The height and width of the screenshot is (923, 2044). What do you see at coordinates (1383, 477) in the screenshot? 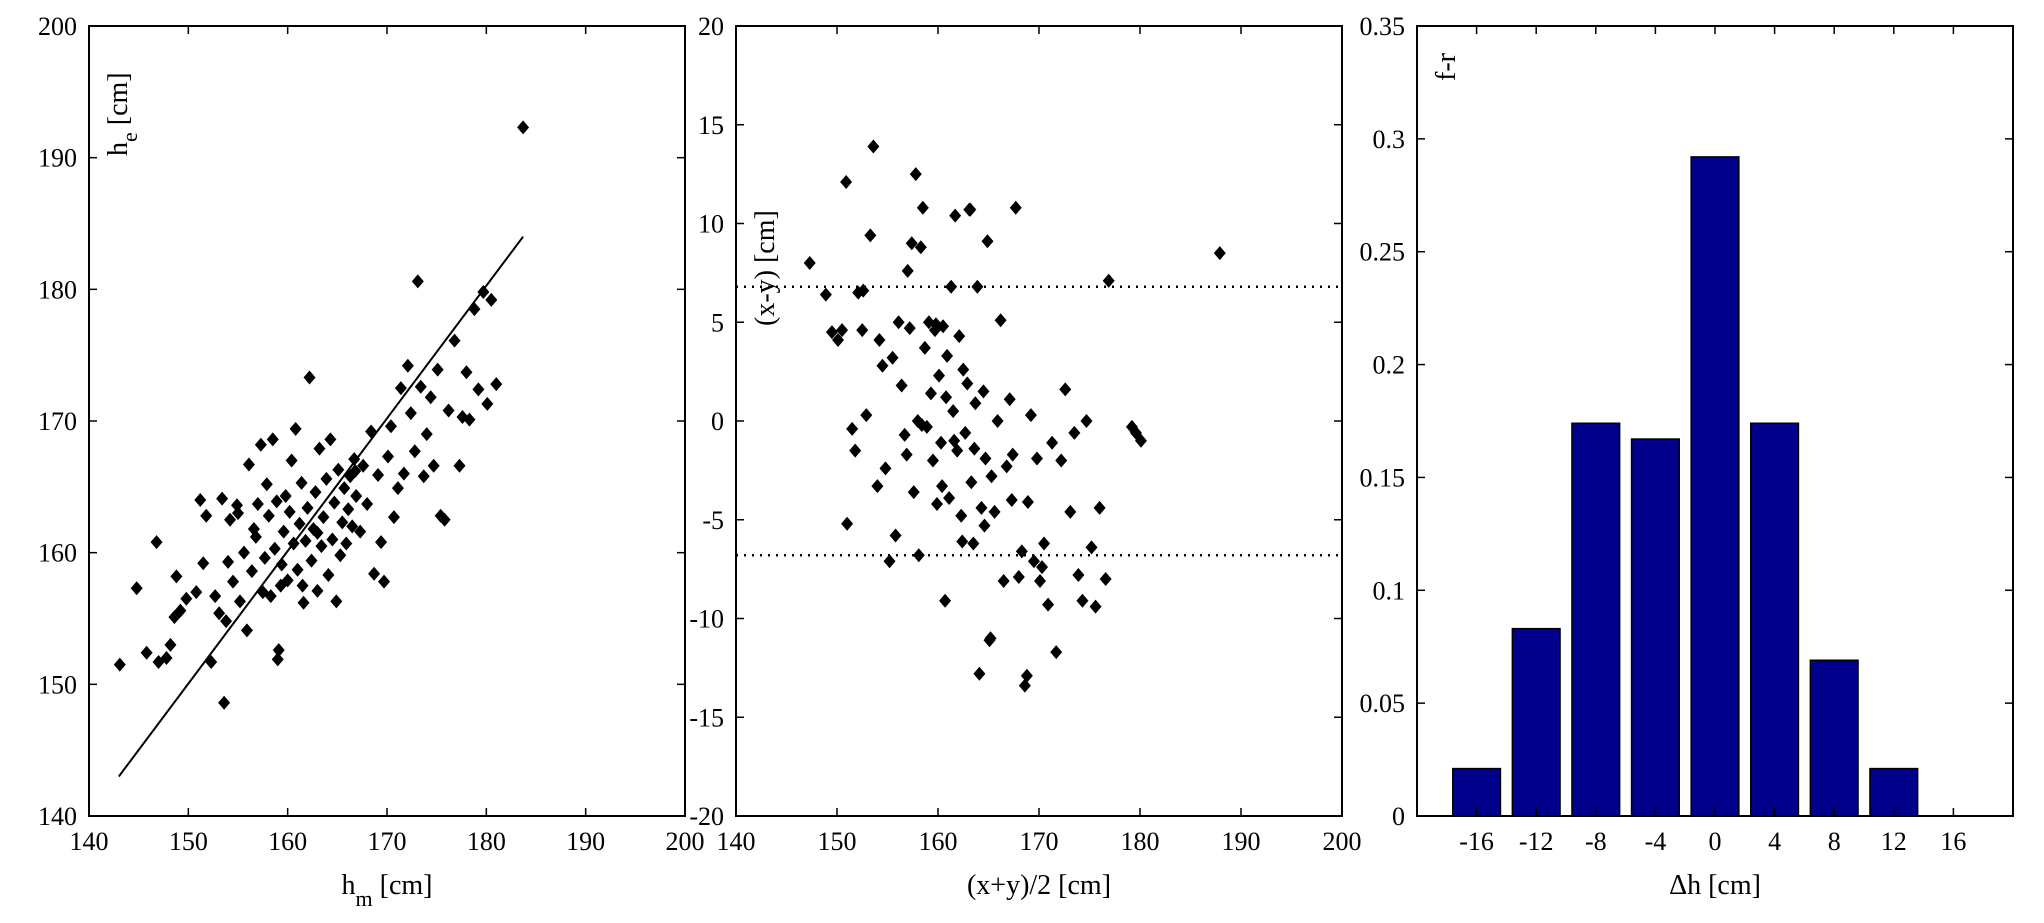
I see `y-tick-label: 0.15` at bounding box center [1383, 477].